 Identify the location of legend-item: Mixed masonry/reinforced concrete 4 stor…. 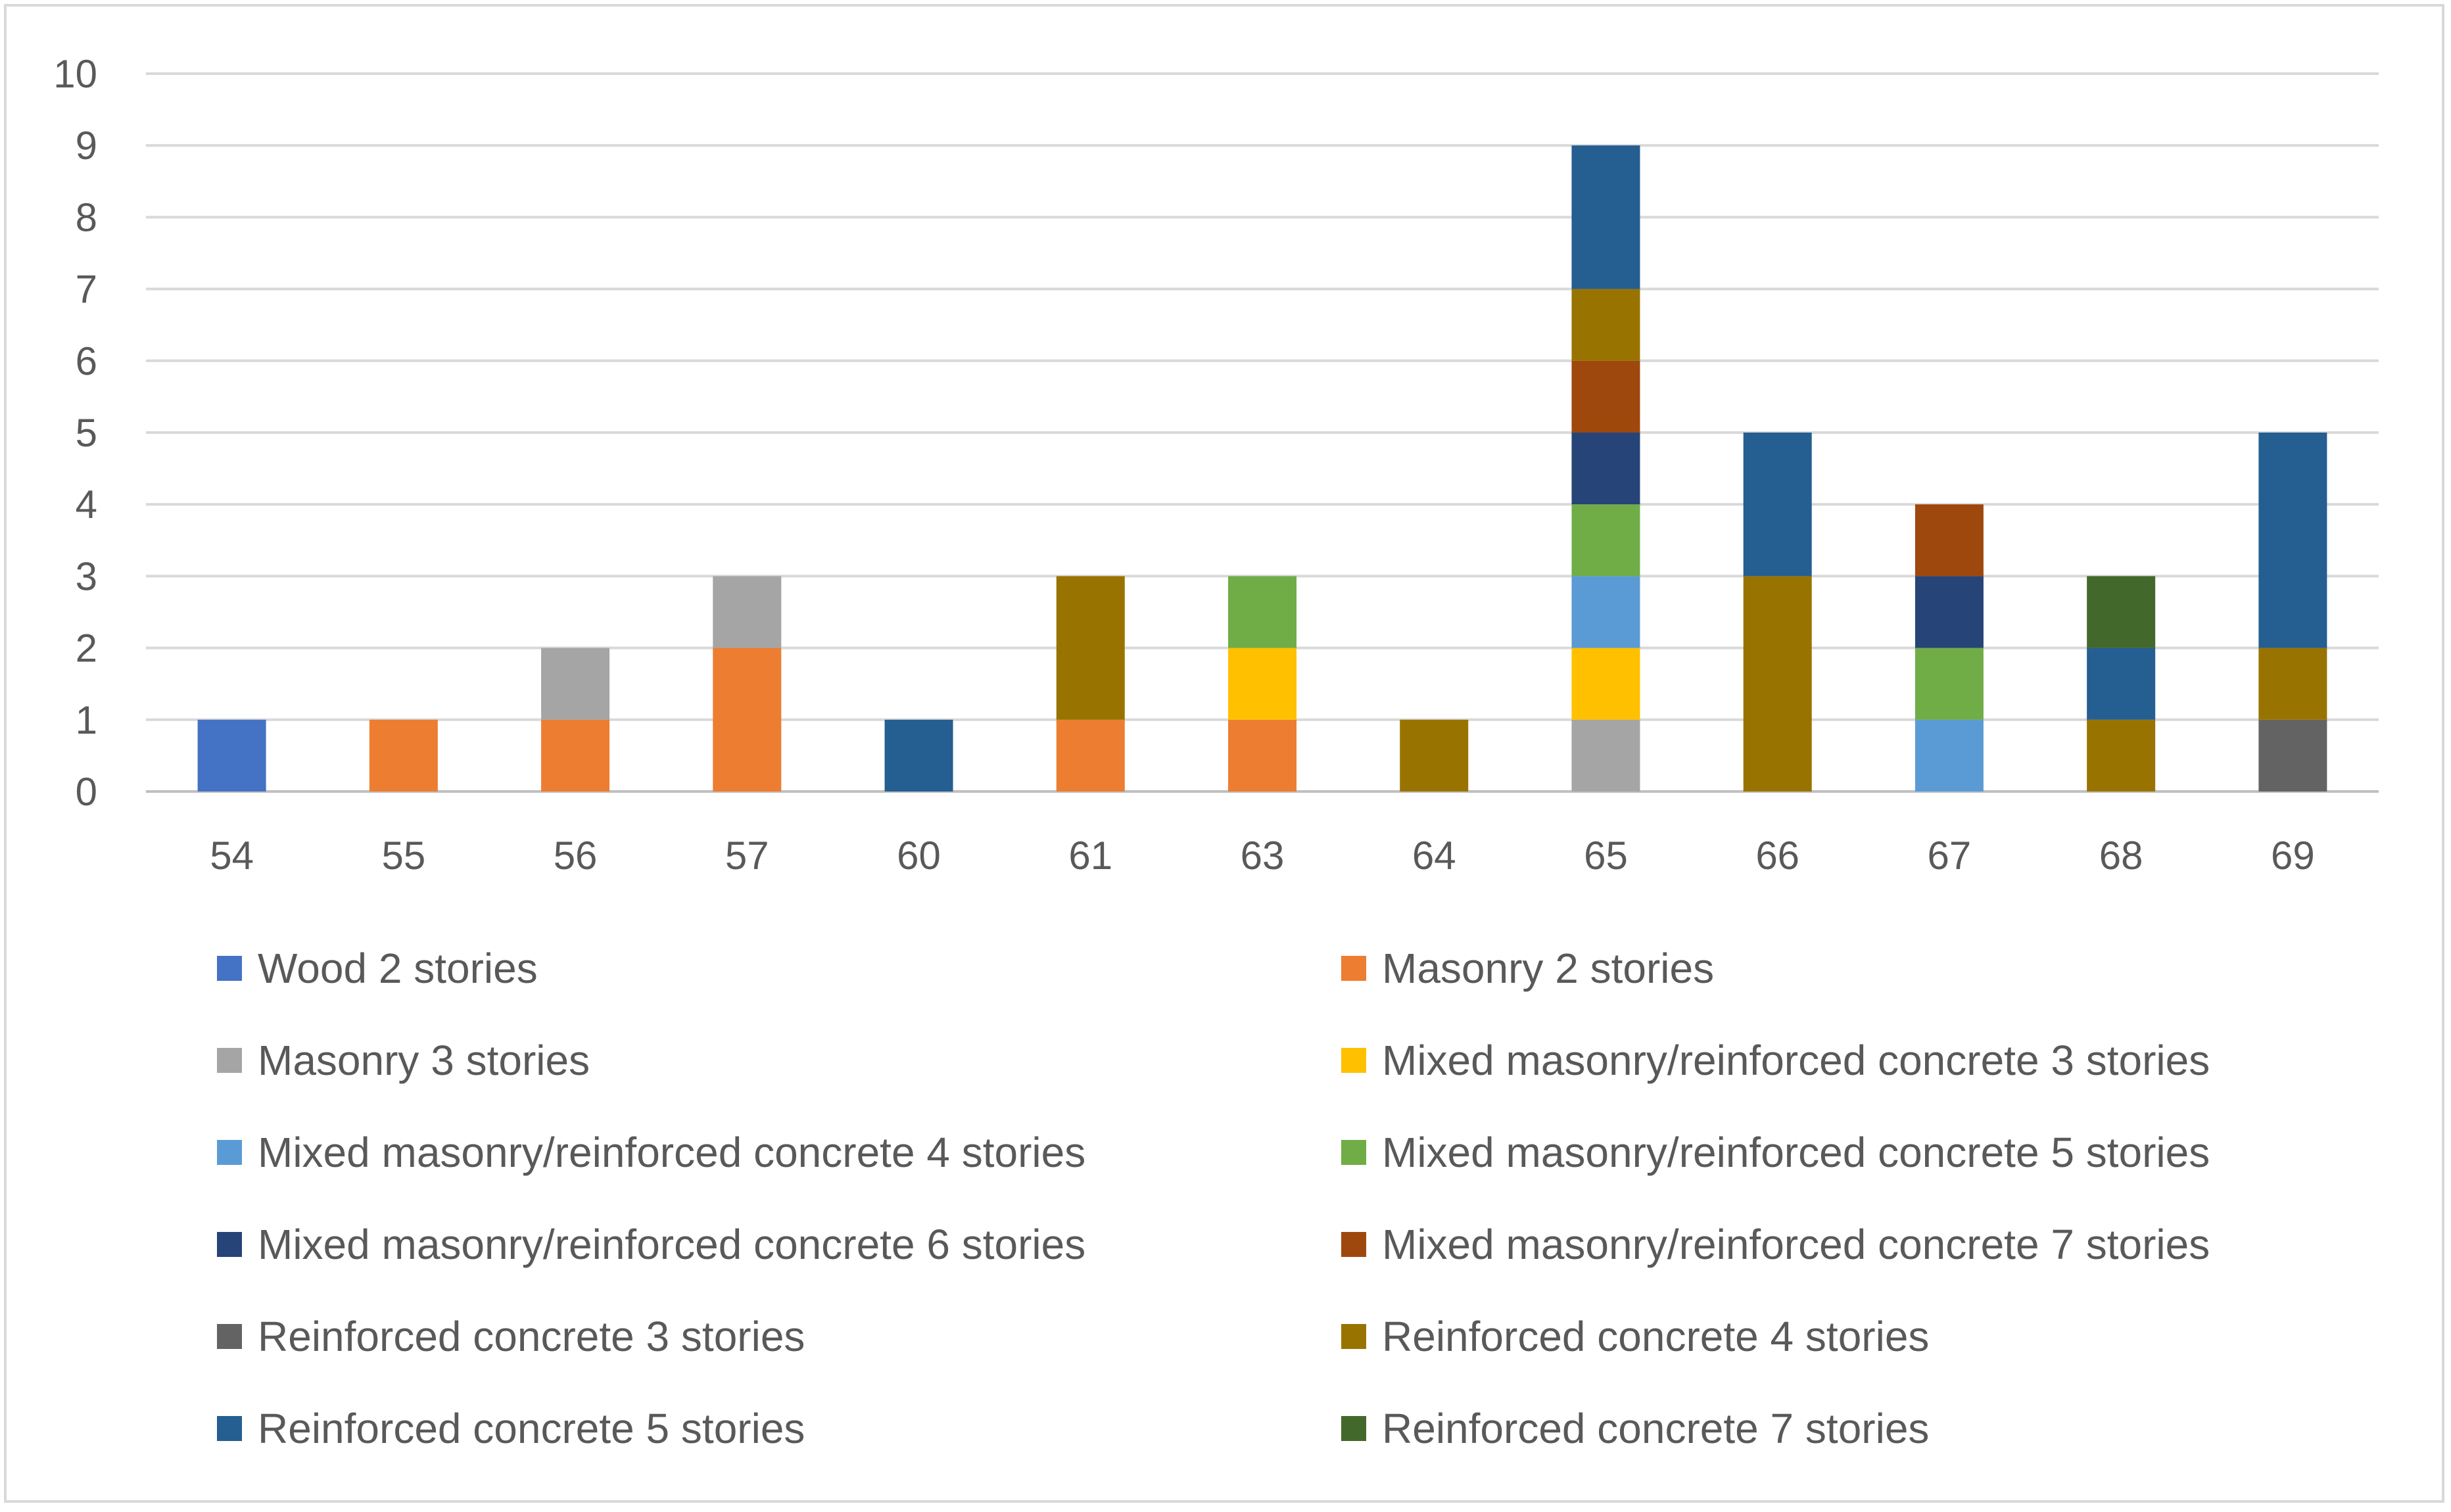
(651, 1152).